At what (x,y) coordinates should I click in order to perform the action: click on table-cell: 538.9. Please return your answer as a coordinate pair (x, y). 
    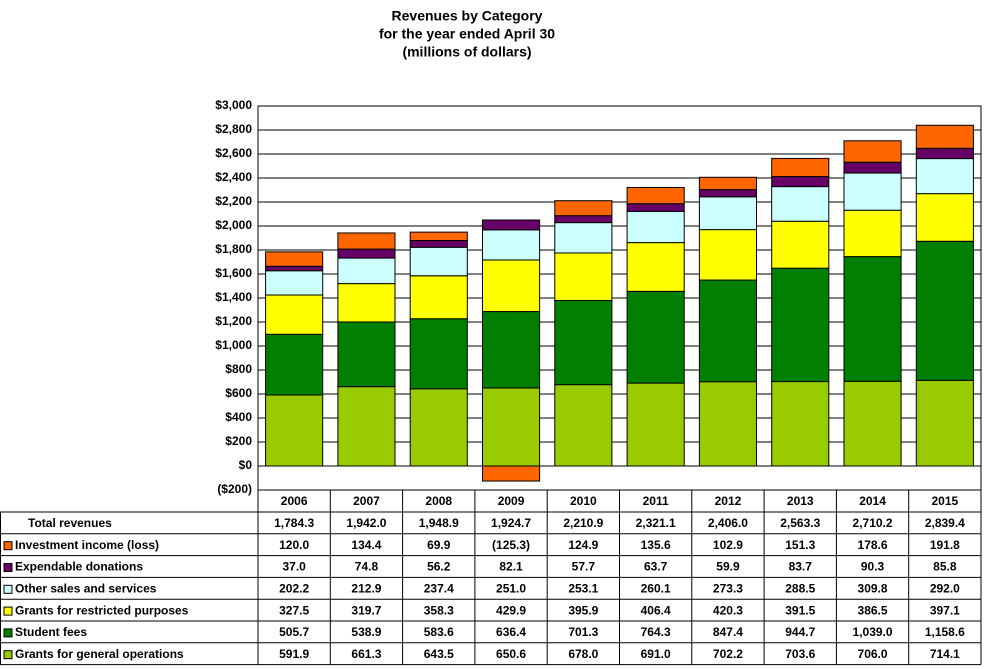
    Looking at the image, I should click on (366, 632).